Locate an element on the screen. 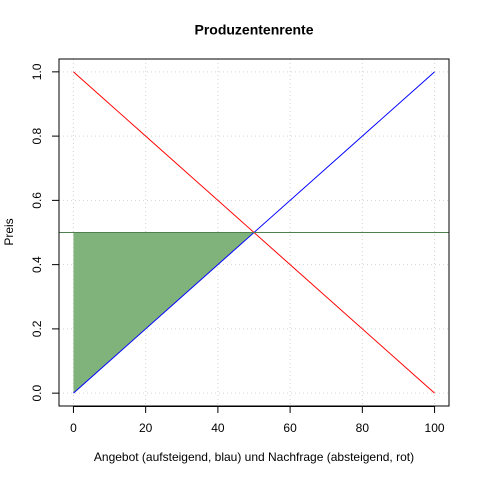  x-tick-label: 100 is located at coordinates (435, 428).